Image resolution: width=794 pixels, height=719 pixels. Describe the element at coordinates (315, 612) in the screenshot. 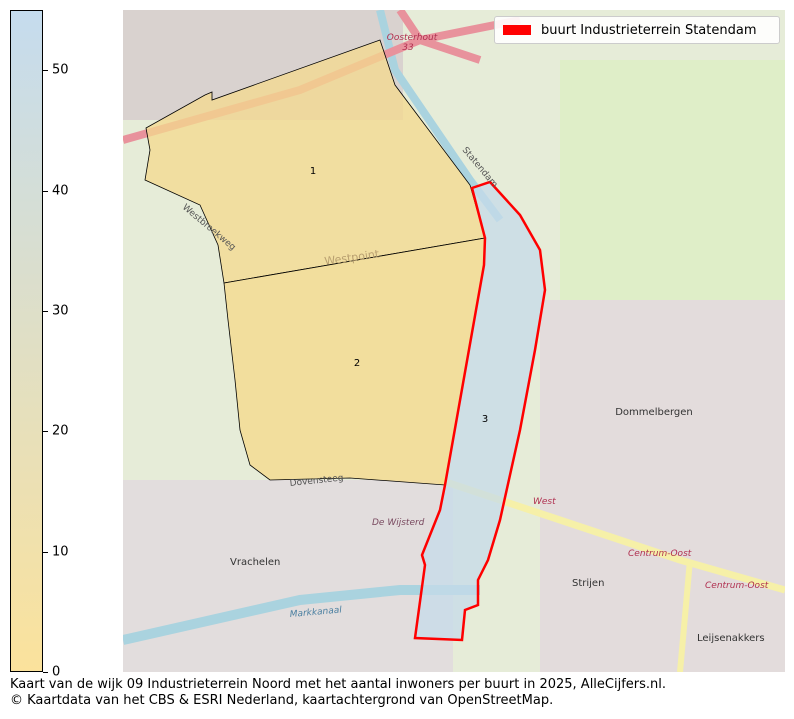

I see `label-markkanaal: Markkanaal` at that location.